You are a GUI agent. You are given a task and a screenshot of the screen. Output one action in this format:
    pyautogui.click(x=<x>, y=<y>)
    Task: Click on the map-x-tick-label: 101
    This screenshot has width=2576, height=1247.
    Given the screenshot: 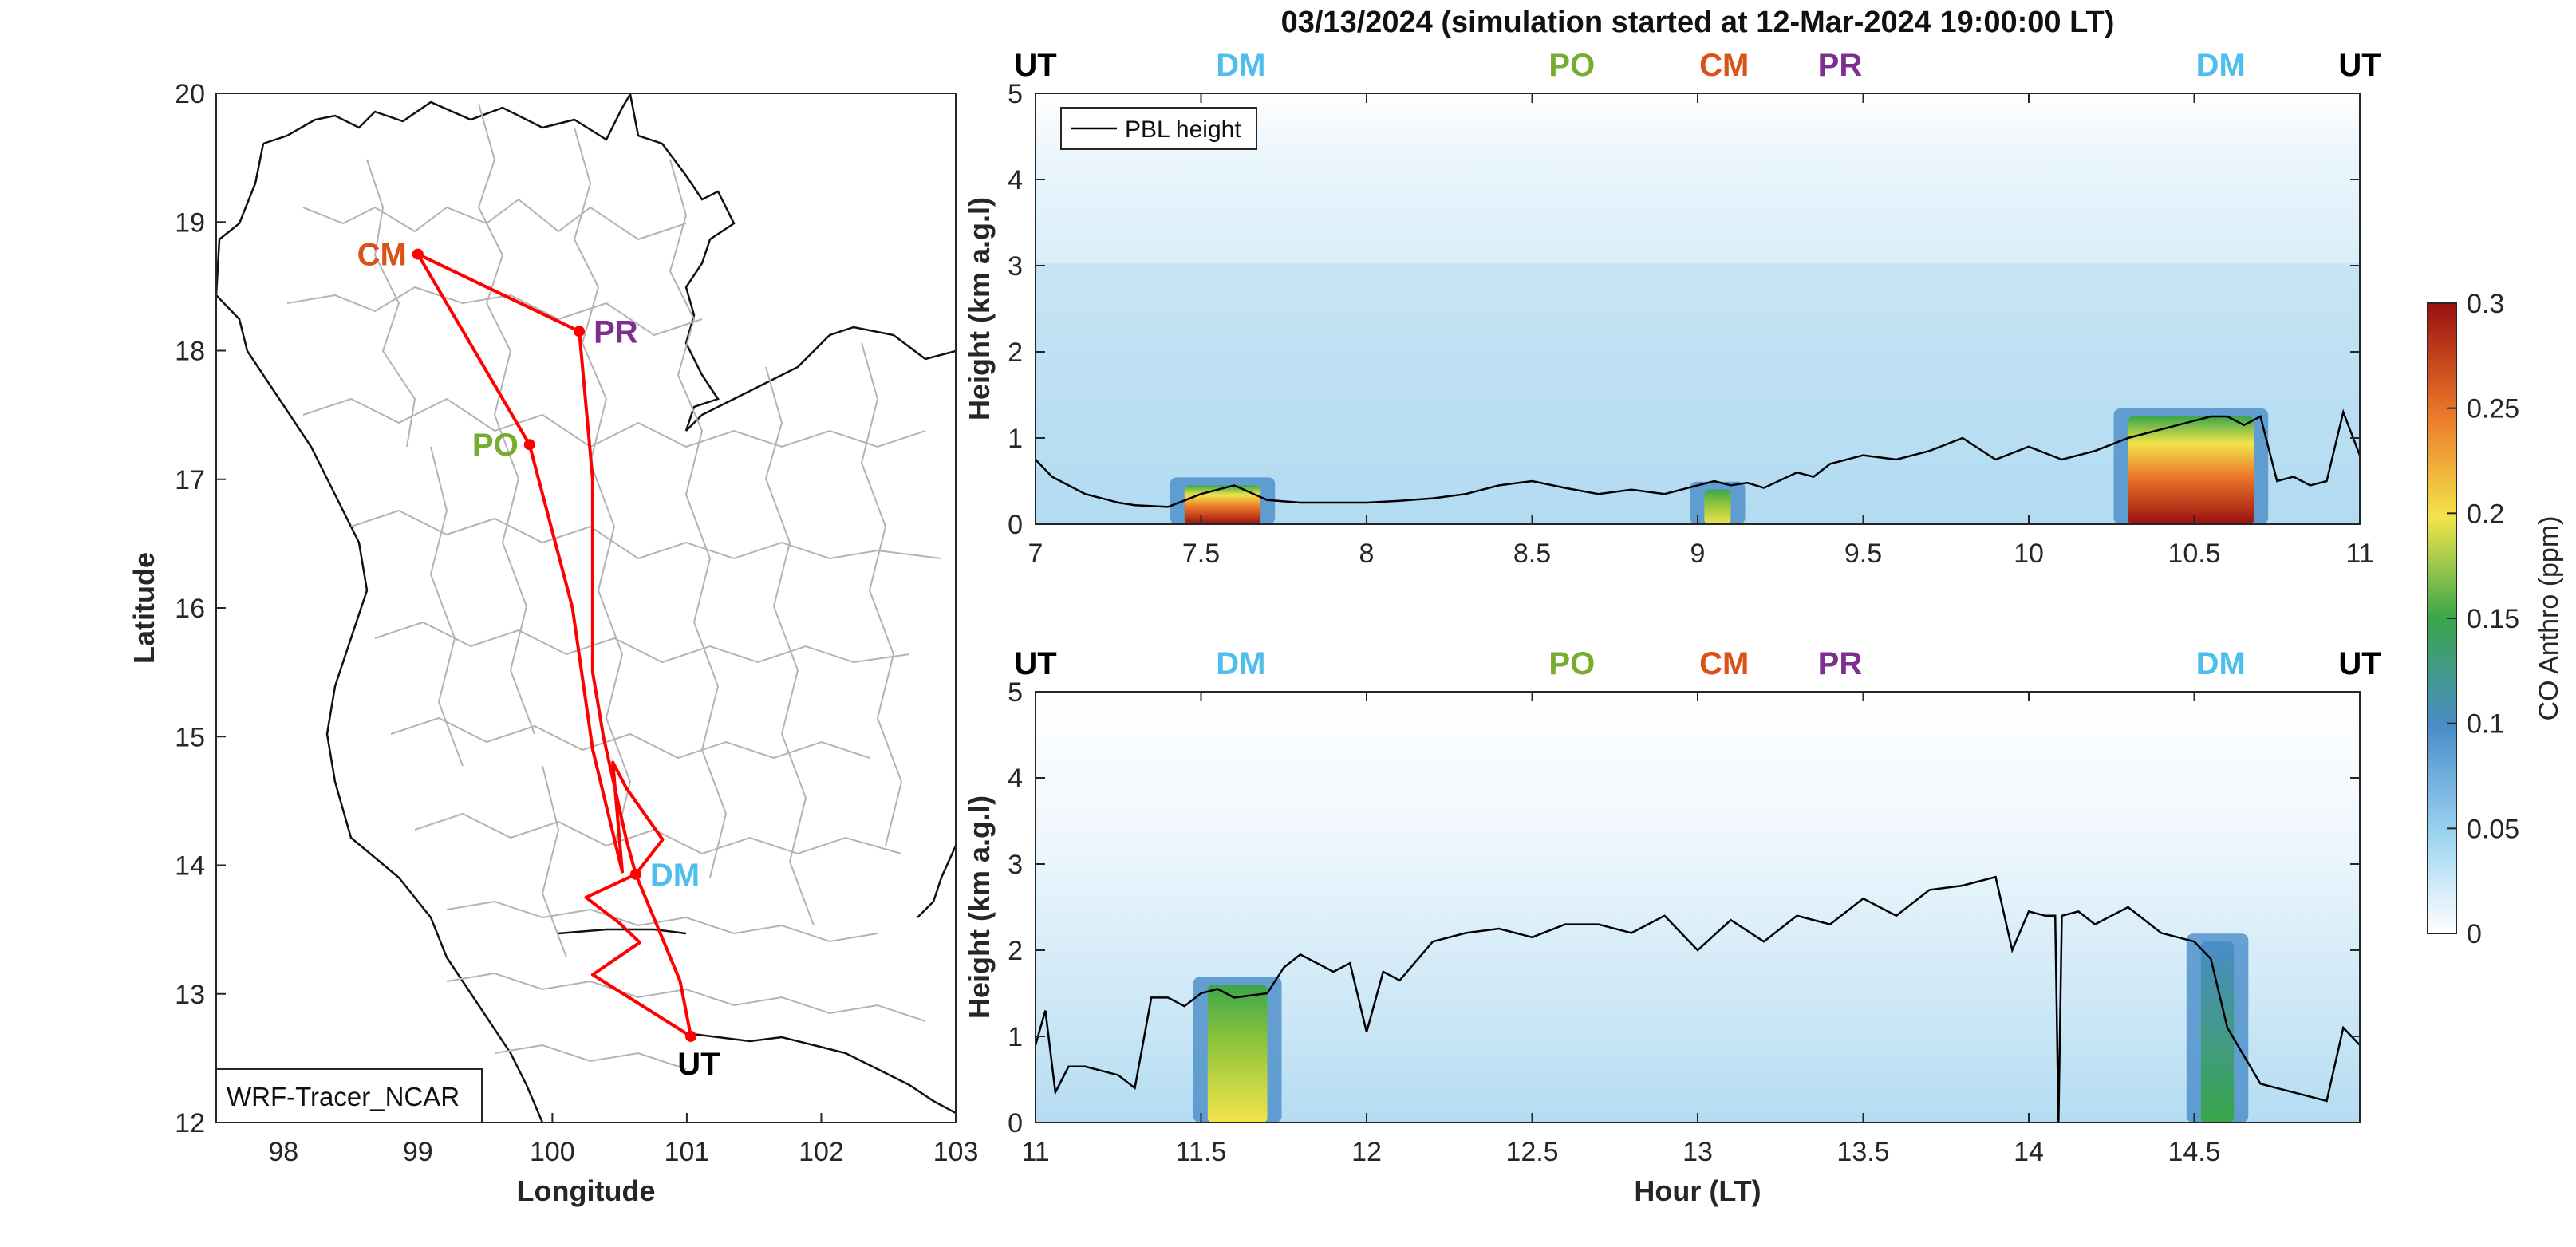 What is the action you would take?
    pyautogui.click(x=687, y=1152)
    